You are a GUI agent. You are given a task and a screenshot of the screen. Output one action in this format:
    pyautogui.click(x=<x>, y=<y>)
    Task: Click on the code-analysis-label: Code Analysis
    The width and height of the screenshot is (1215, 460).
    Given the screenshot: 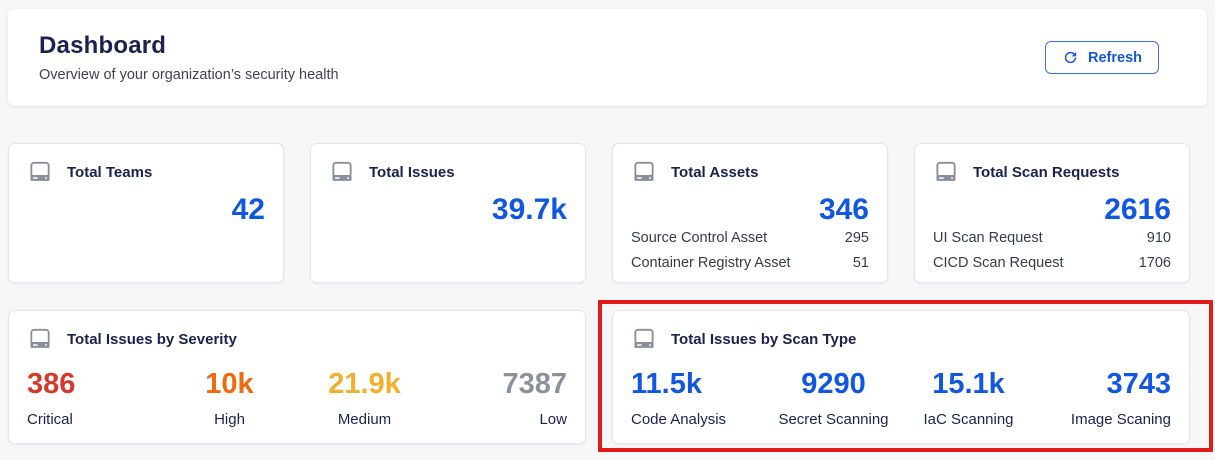 What is the action you would take?
    pyautogui.click(x=679, y=420)
    